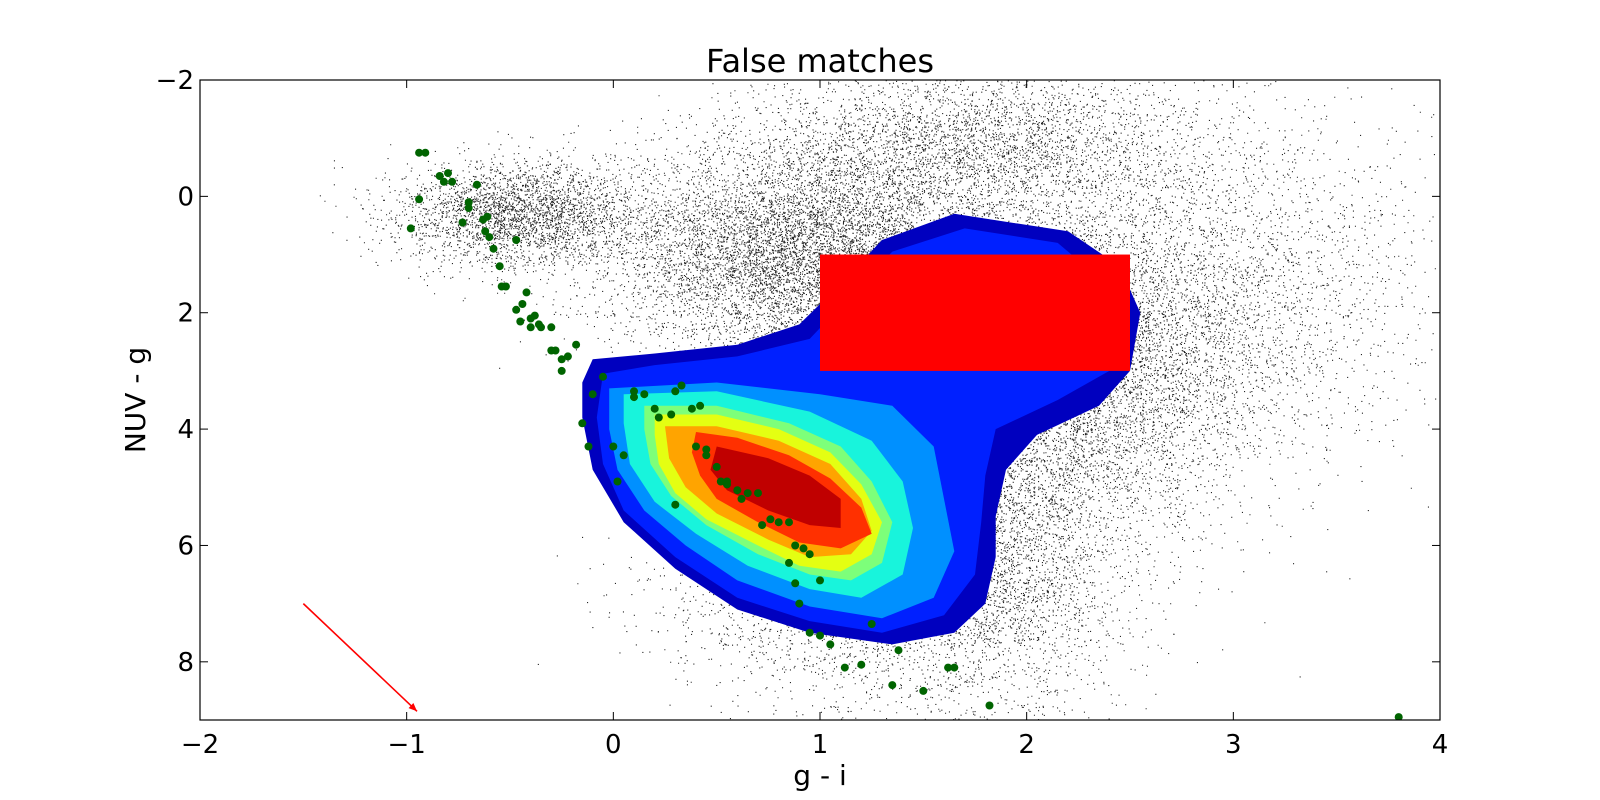  I want to click on x-tick-label: 2, so click(1026, 745).